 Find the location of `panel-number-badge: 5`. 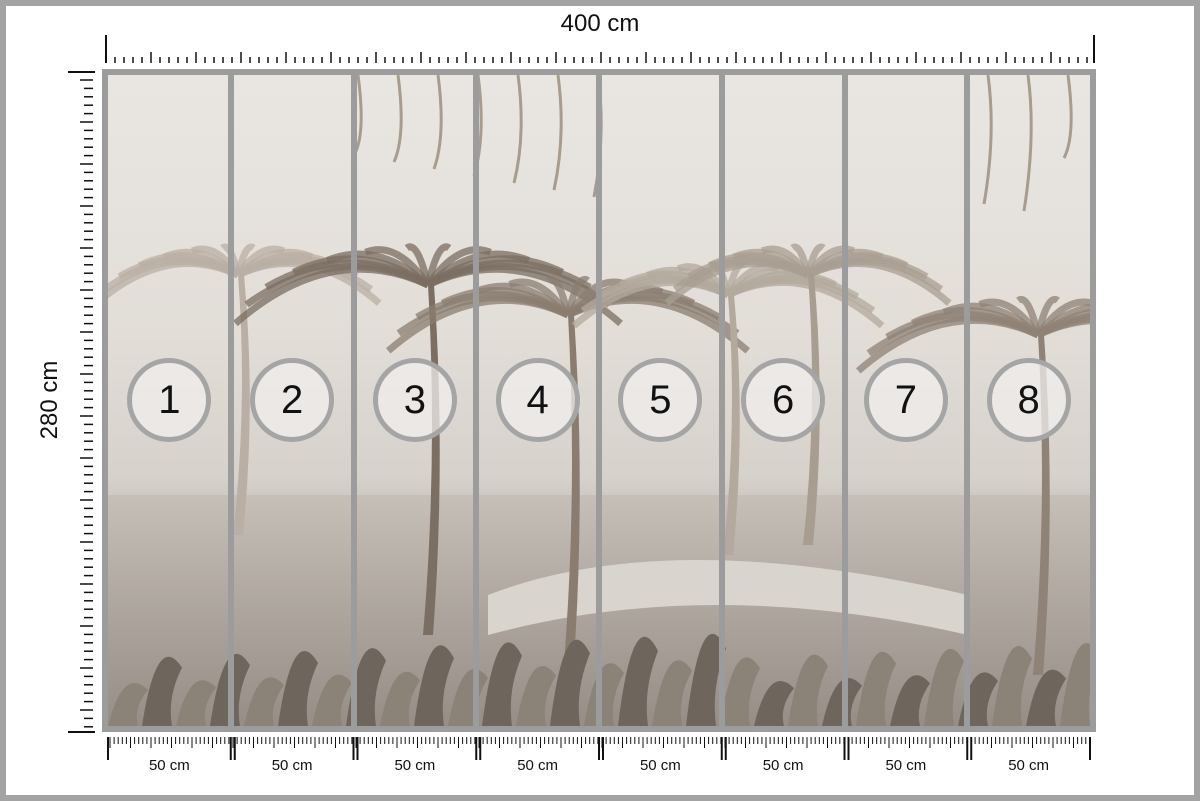

panel-number-badge: 5 is located at coordinates (660, 400).